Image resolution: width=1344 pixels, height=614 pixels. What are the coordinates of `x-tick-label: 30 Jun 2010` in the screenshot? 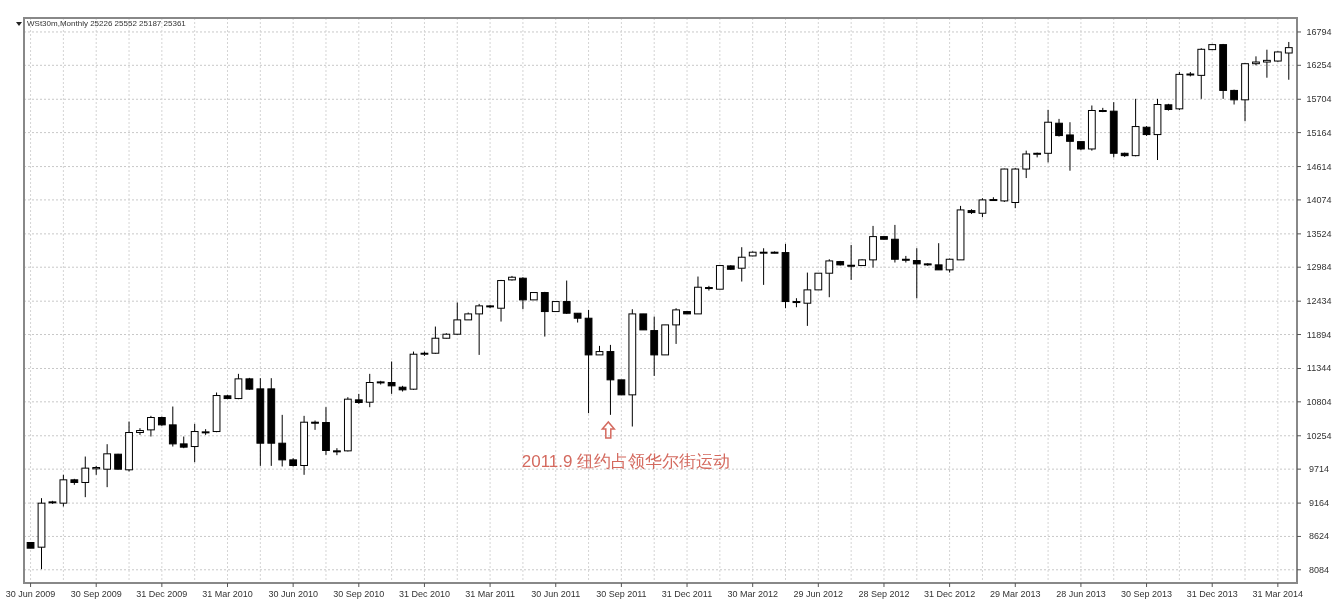 It's located at (293, 594).